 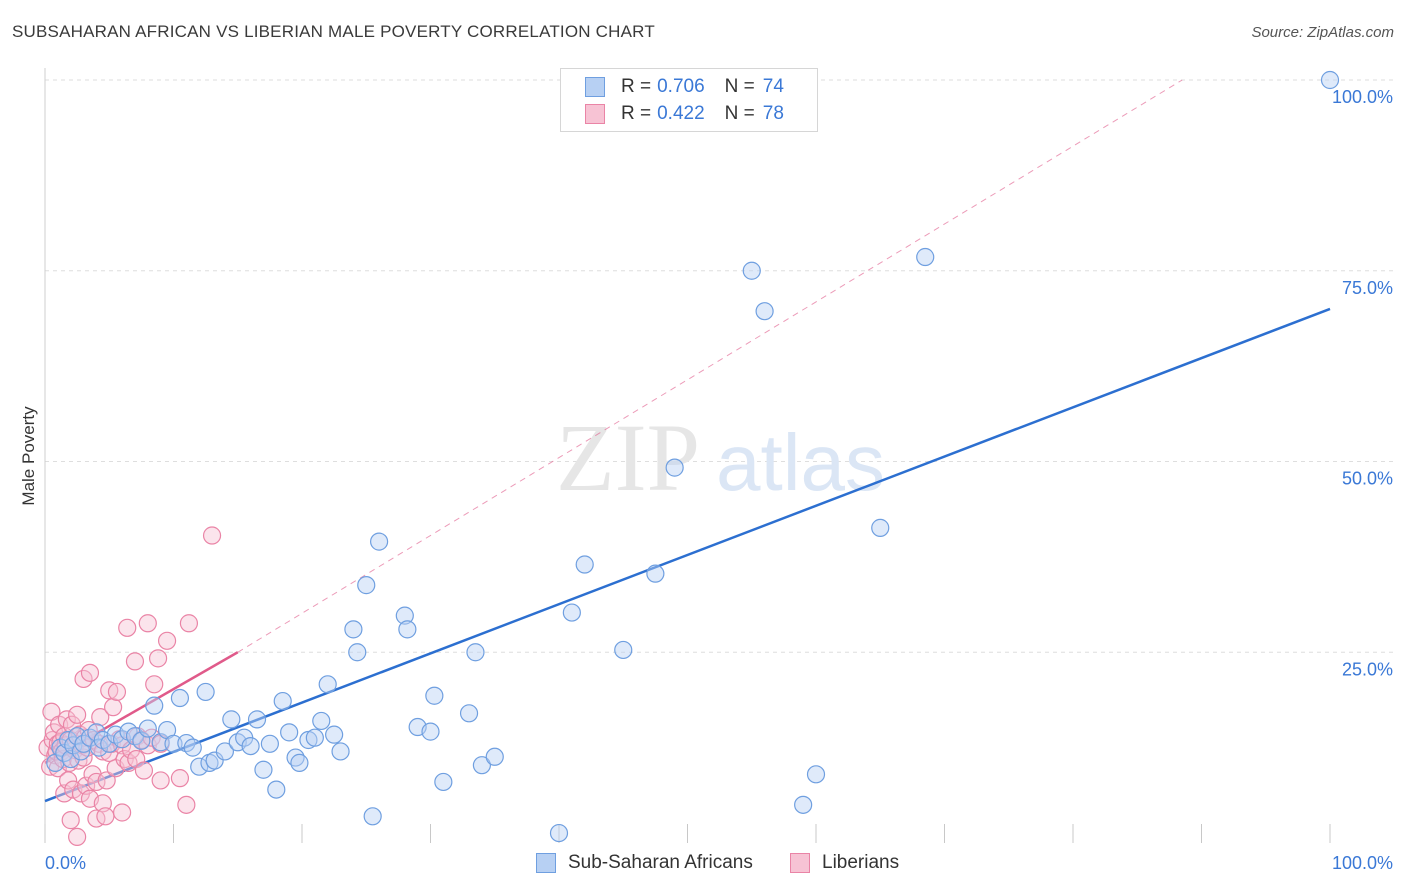 I want to click on bottom-legend-sub-saharan: Sub-Saharan Africans, so click(x=644, y=863).